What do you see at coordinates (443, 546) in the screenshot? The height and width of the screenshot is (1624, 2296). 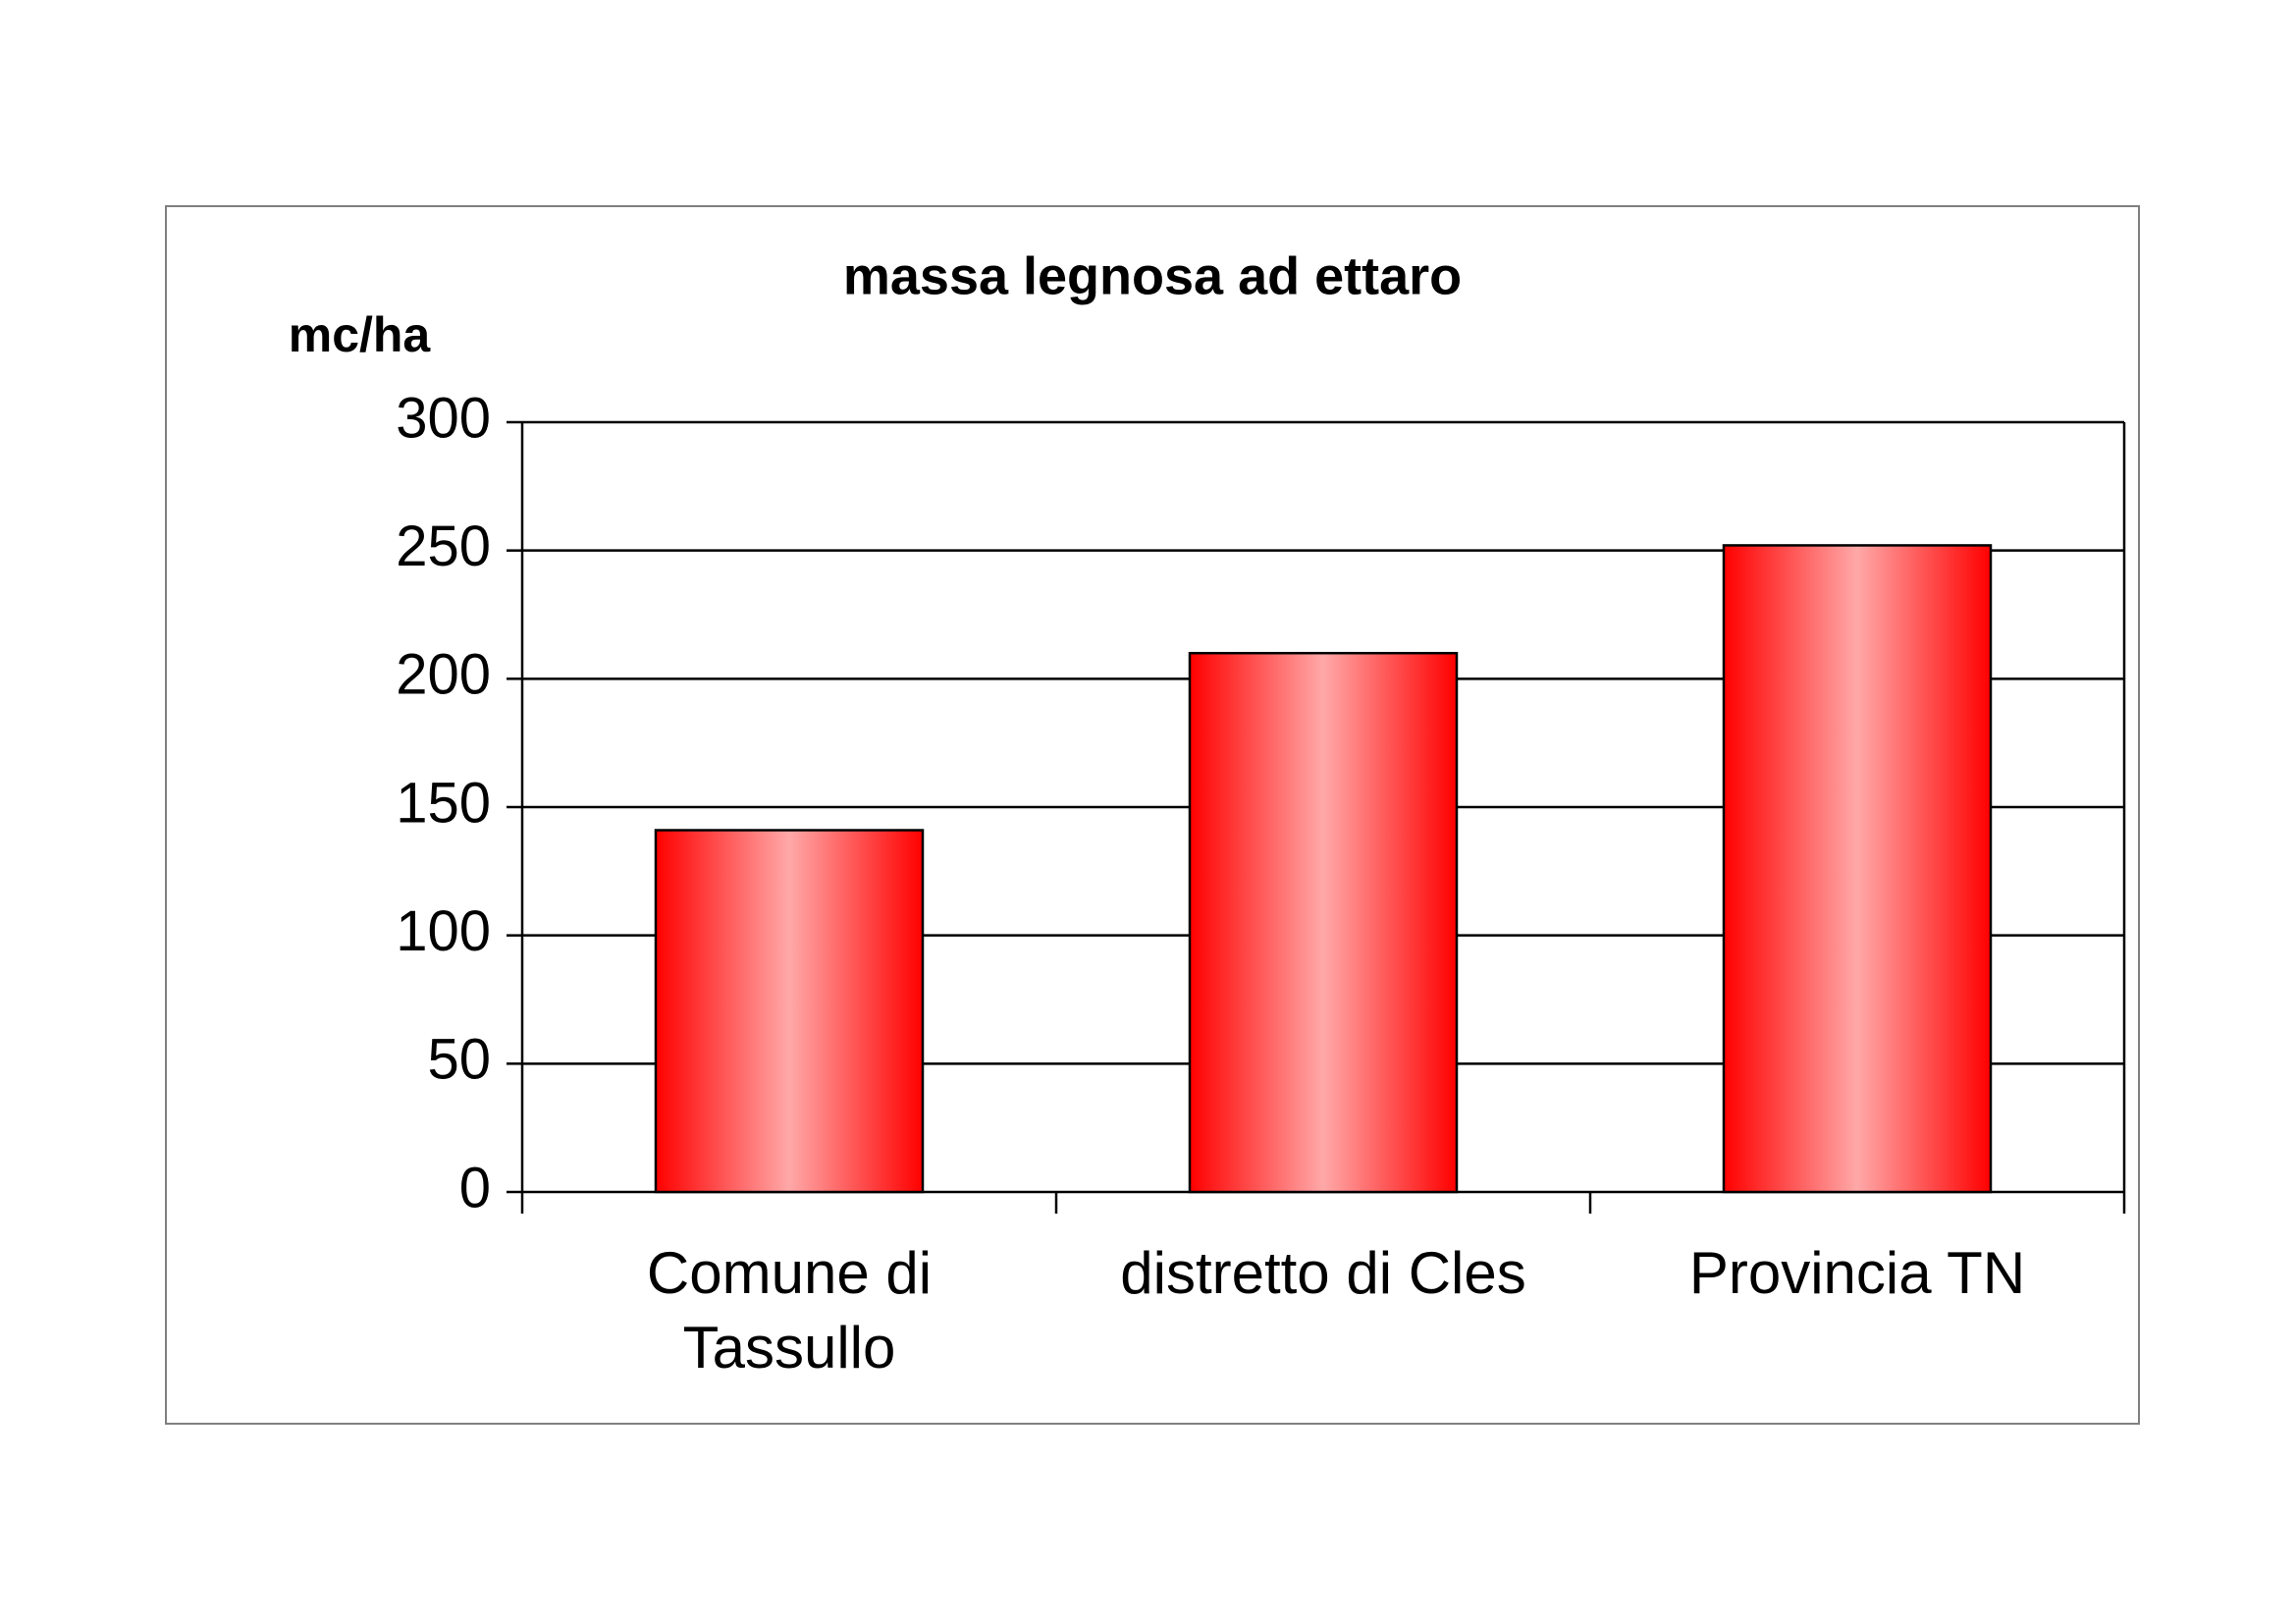 I see `y-tick-label: 250` at bounding box center [443, 546].